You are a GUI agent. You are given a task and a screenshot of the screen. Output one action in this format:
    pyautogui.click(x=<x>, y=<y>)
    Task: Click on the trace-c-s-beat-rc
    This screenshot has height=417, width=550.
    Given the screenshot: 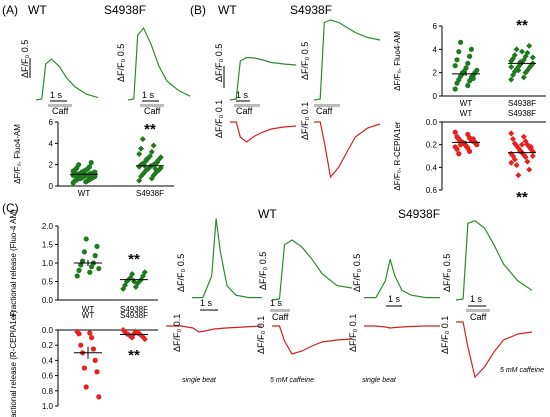 What is the action you would take?
    pyautogui.click(x=402, y=327)
    